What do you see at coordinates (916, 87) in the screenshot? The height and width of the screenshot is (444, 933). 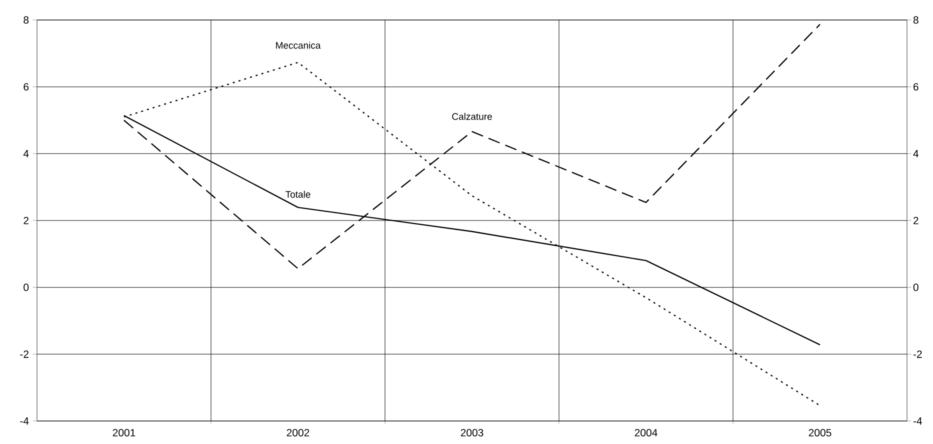 I see `y2-tick-label: 6` at bounding box center [916, 87].